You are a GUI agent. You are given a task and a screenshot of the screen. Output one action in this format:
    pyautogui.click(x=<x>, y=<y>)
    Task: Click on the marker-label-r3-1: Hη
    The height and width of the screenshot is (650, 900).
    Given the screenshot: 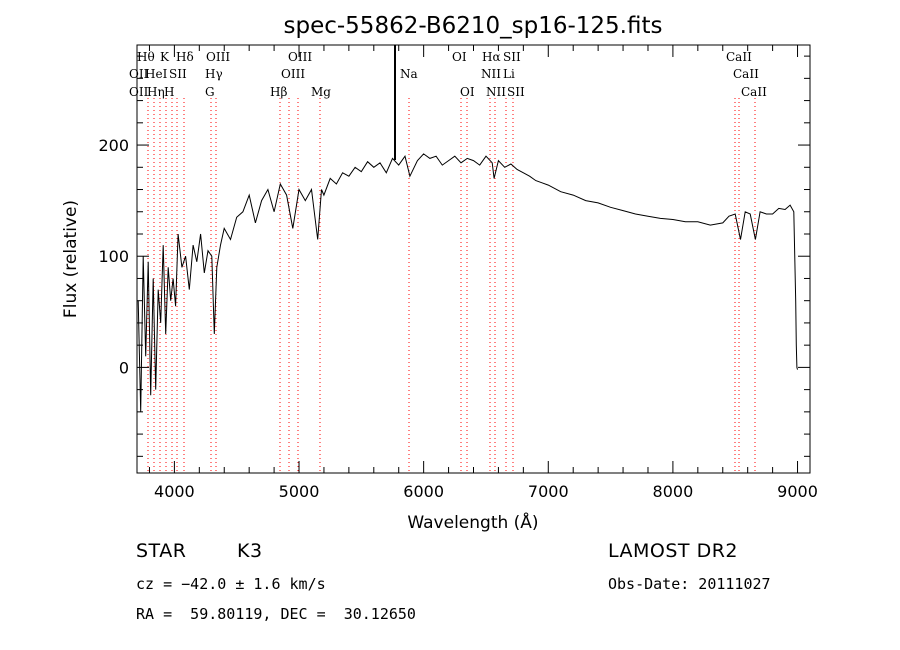 What is the action you would take?
    pyautogui.click(x=156, y=92)
    